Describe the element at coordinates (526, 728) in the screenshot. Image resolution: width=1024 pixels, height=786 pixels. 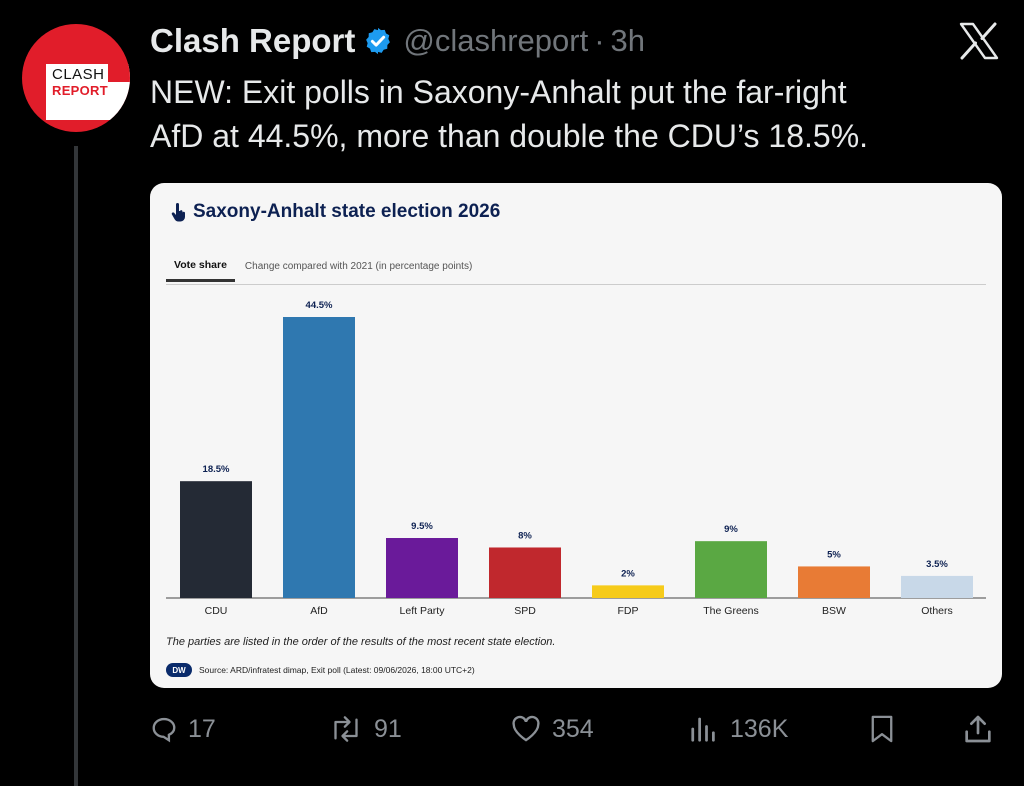
I see `heart-icon` at that location.